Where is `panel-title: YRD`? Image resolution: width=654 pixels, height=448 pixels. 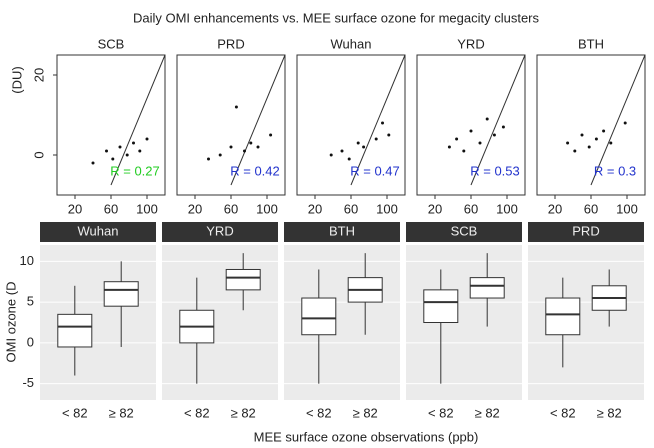 panel-title: YRD is located at coordinates (470, 43).